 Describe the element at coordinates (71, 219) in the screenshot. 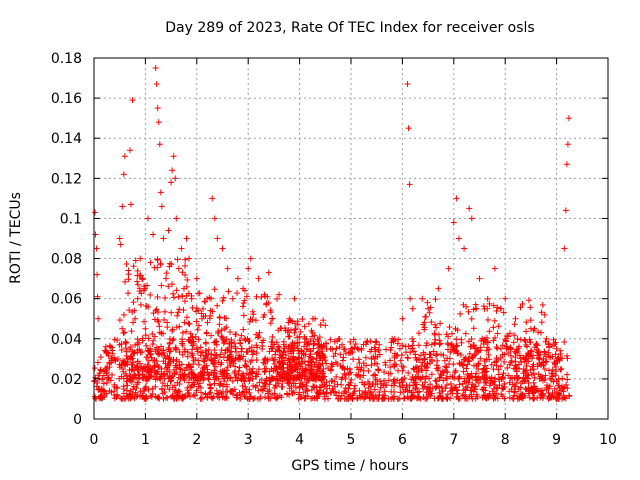

I see `y-tick-label: 0.1` at that location.